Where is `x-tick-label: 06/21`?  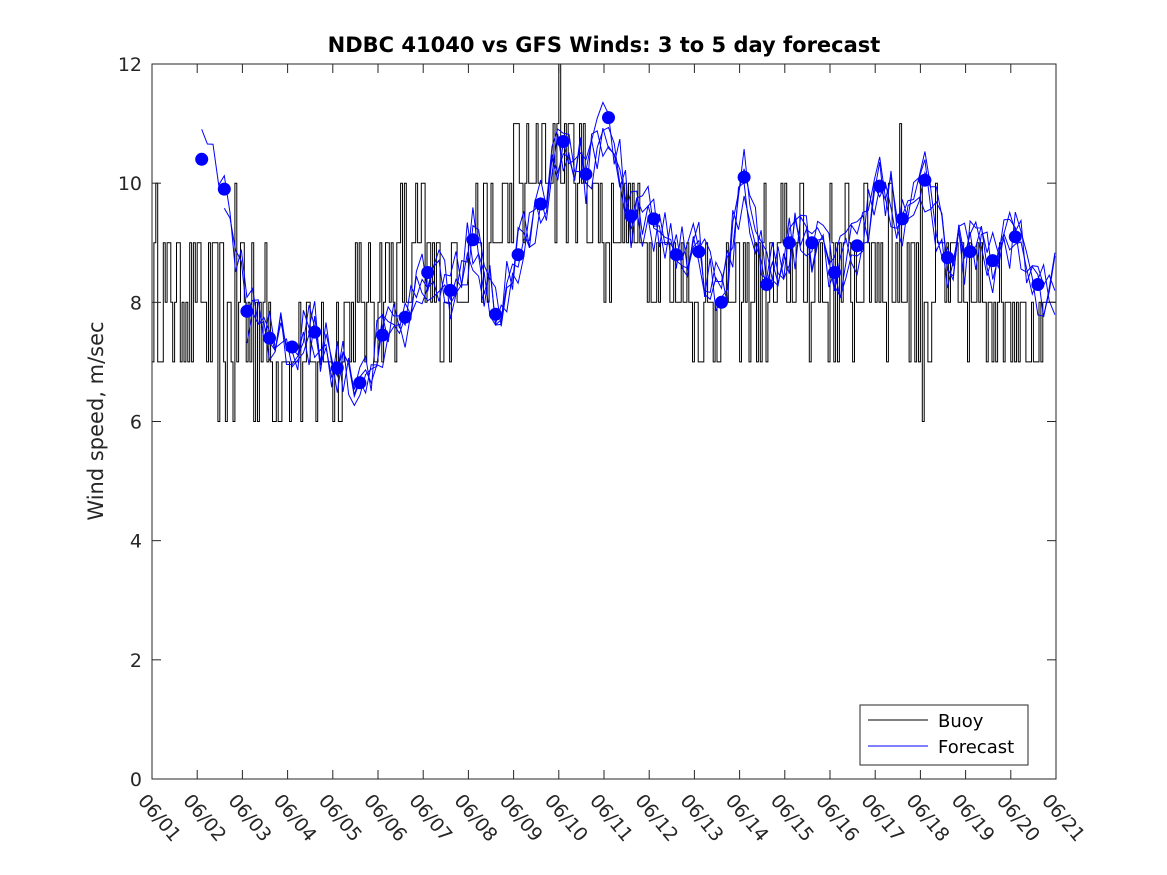 x-tick-label: 06/21 is located at coordinates (1063, 818).